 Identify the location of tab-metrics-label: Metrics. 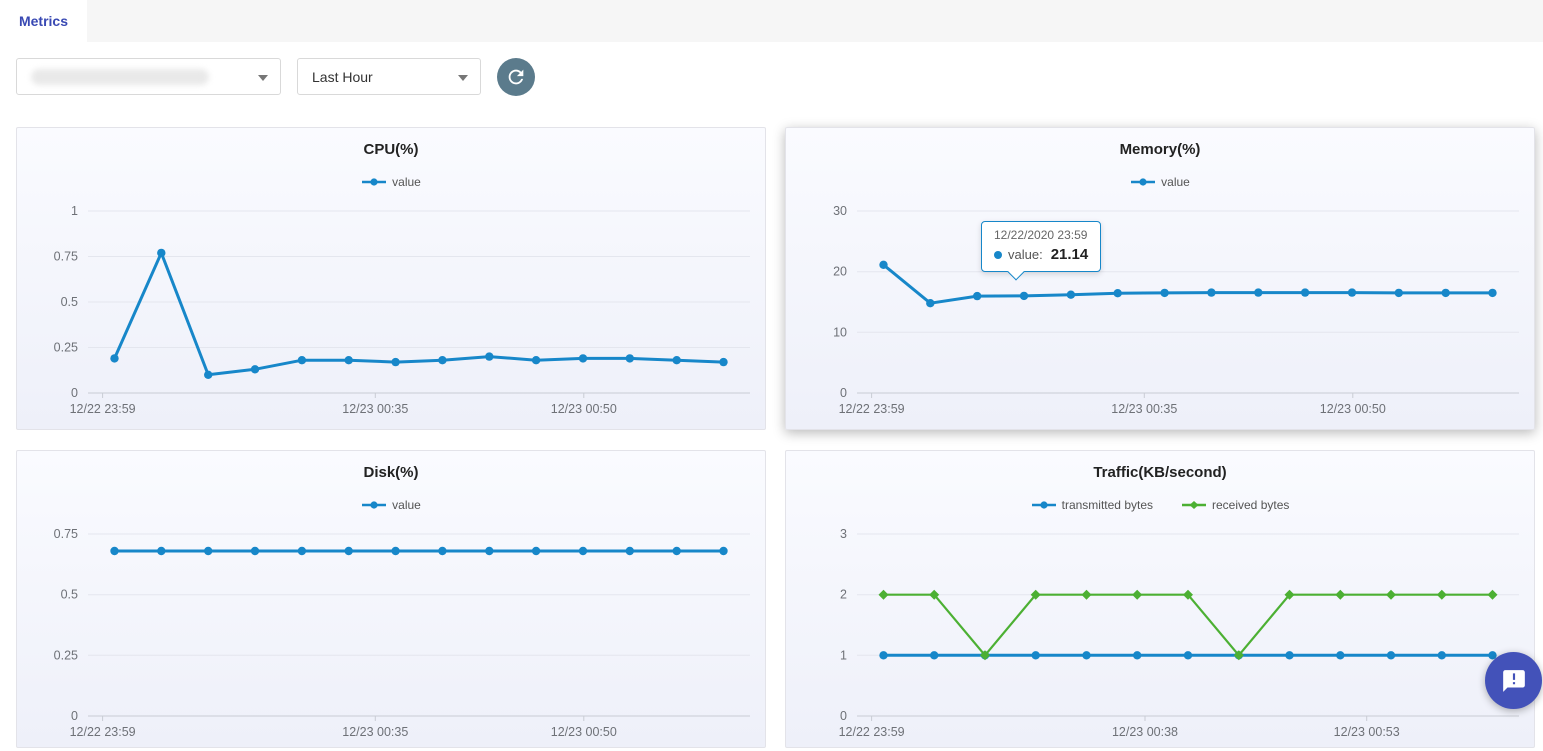
(43, 21).